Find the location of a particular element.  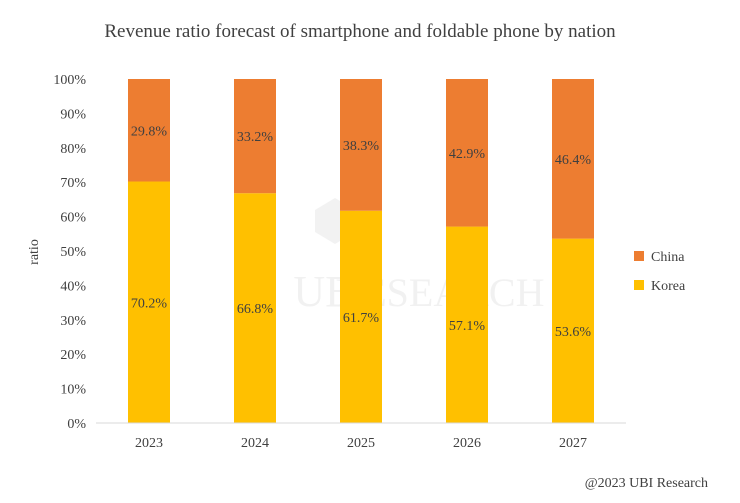

data-label-korea: 70.2% is located at coordinates (149, 303).